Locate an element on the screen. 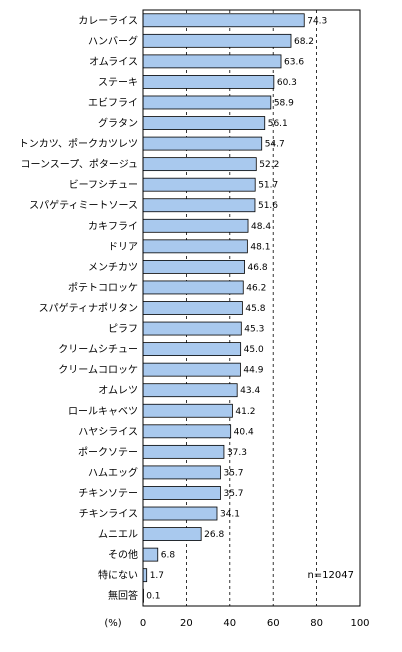  value-label: 68.2 is located at coordinates (304, 42).